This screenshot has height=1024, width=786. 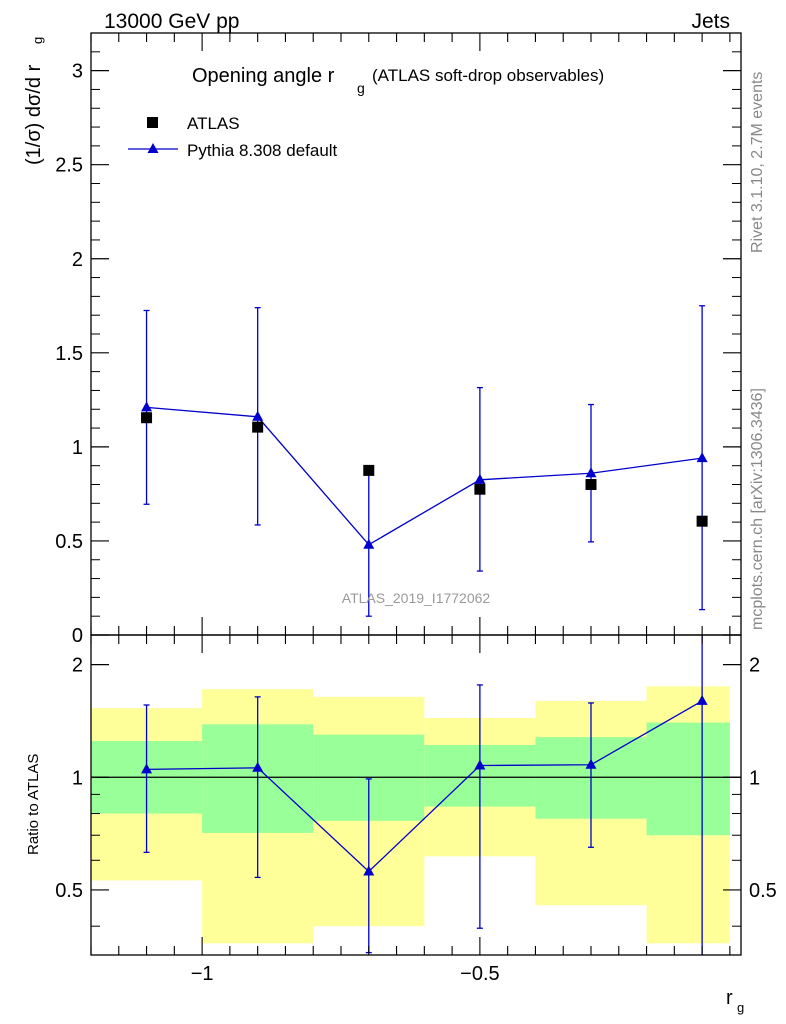 I want to click on ratio-ylabel: Ratio to ATLAS, so click(x=33, y=804).